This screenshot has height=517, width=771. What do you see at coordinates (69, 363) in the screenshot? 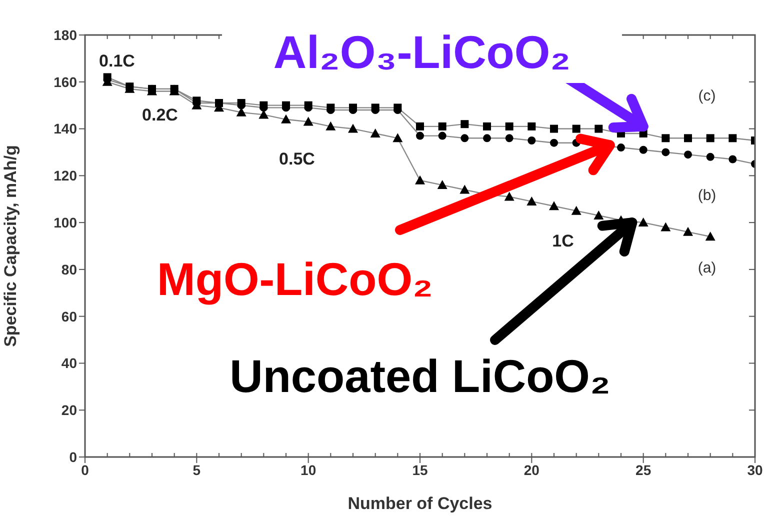
I see `y-tick-label: 40` at bounding box center [69, 363].